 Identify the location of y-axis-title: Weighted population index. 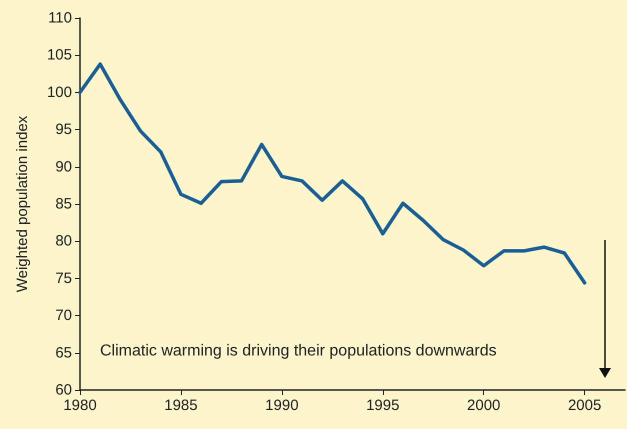
(22, 203).